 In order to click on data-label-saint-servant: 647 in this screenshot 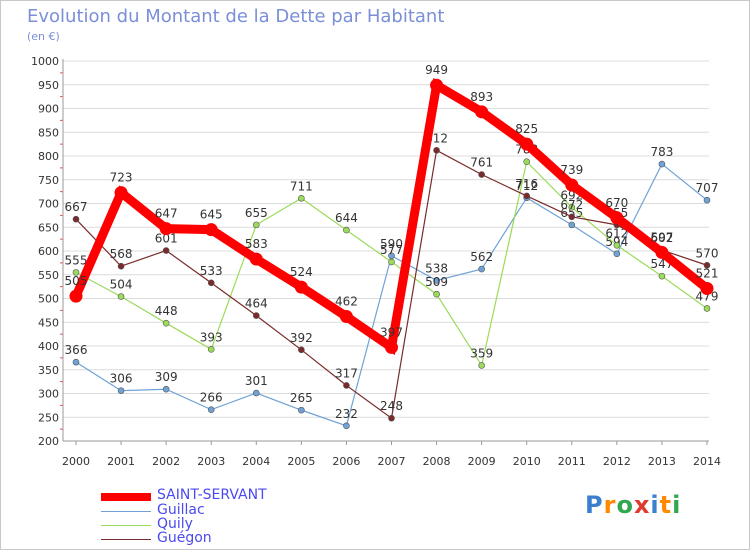, I will do `click(166, 214)`.